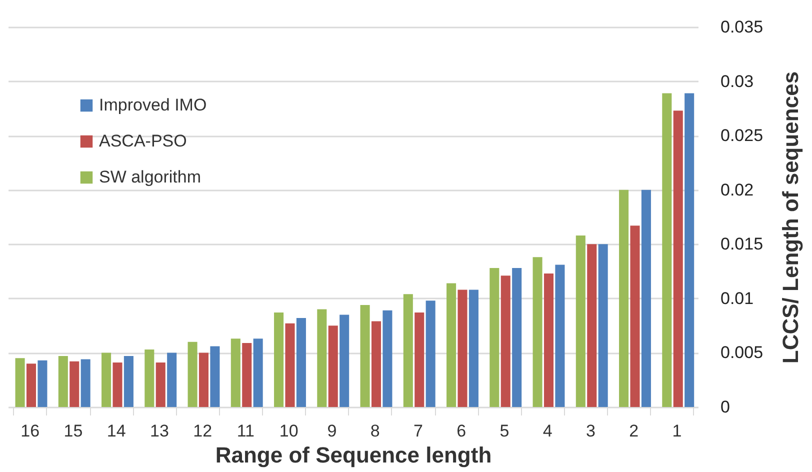 The height and width of the screenshot is (472, 812). Describe the element at coordinates (353, 455) in the screenshot. I see `x-axis-title: Range of Sequence length` at that location.